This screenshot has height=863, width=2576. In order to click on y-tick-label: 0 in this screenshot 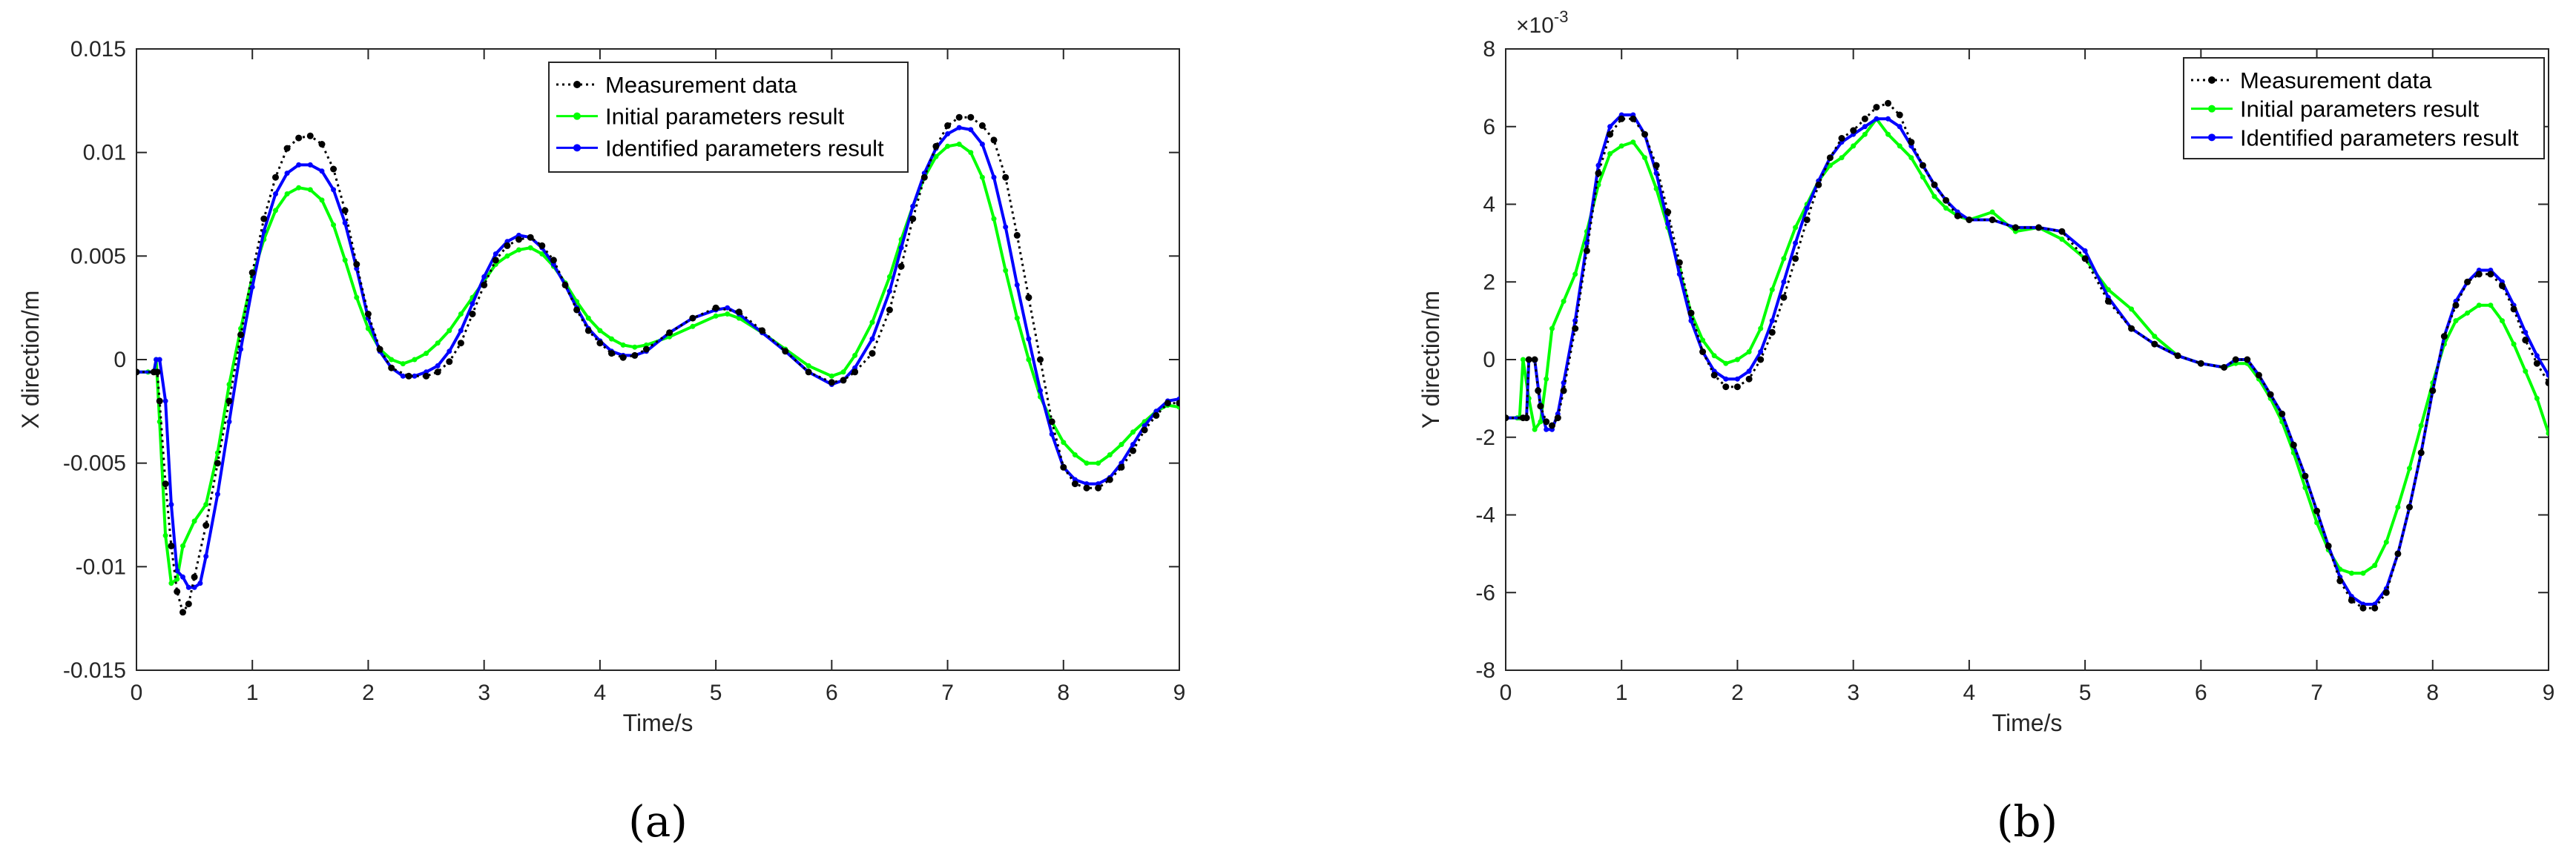, I will do `click(1489, 360)`.